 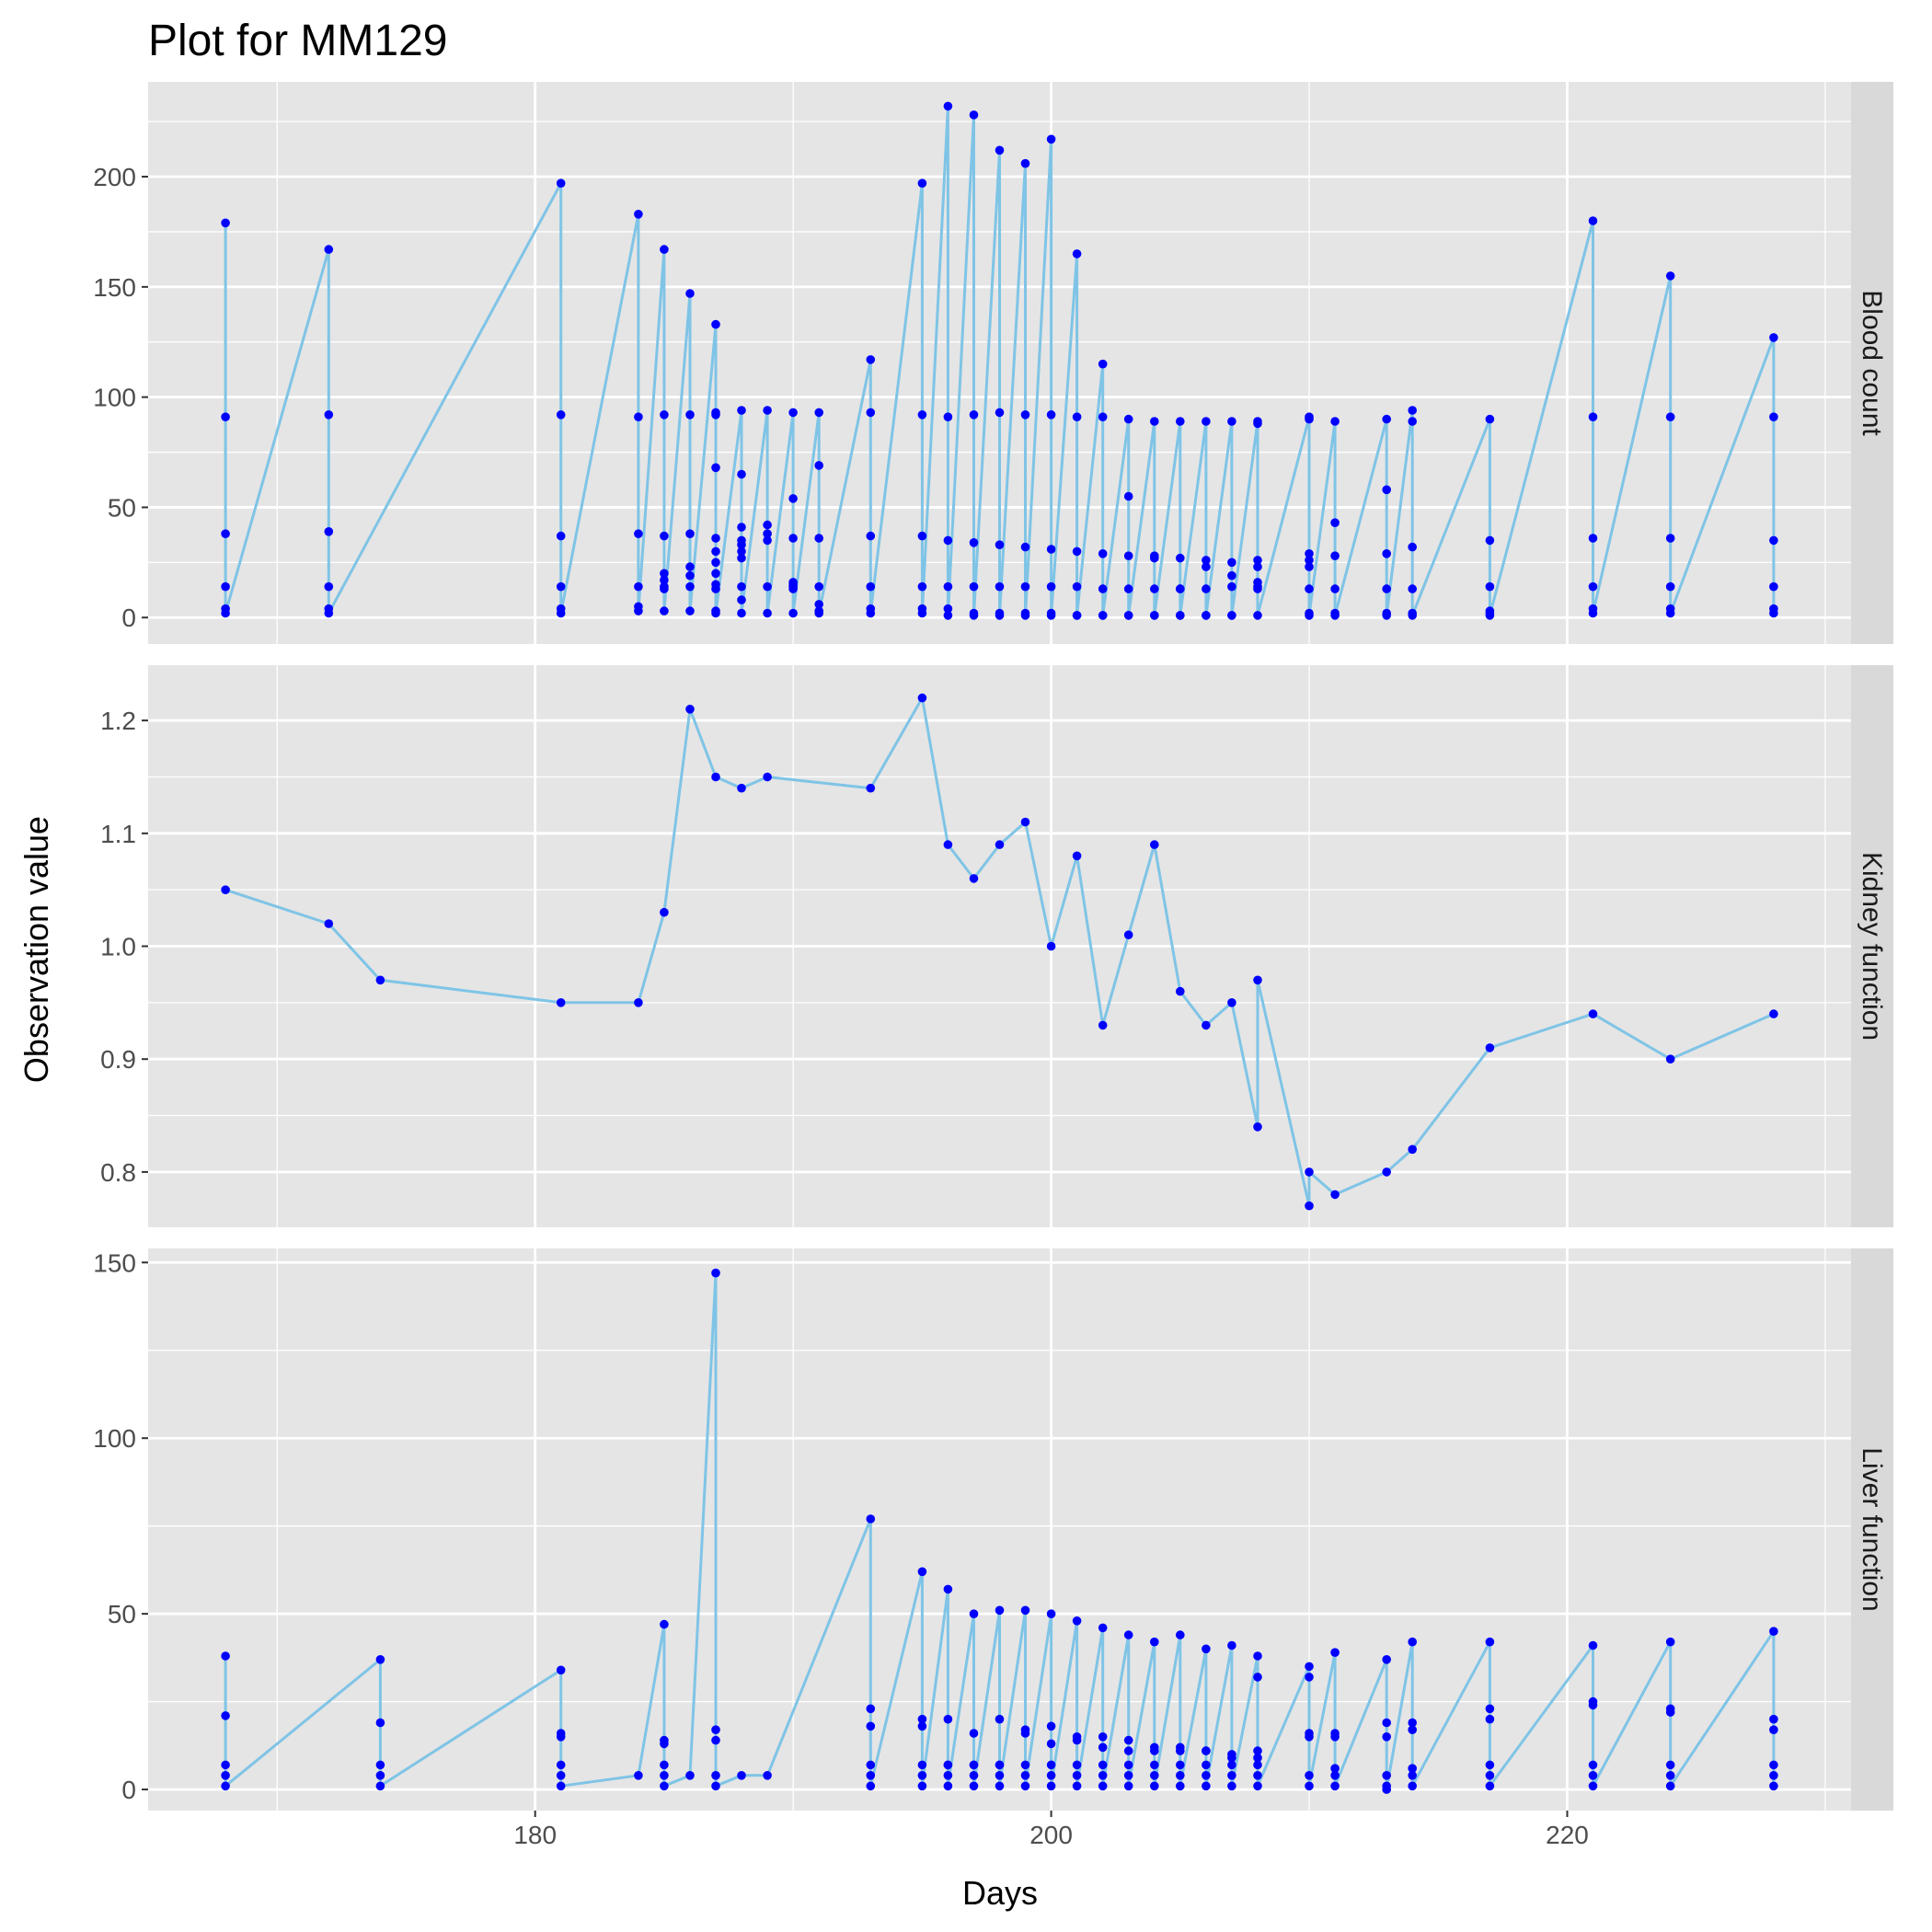 What do you see at coordinates (118, 1059) in the screenshot?
I see `y-tick-label: 0.9` at bounding box center [118, 1059].